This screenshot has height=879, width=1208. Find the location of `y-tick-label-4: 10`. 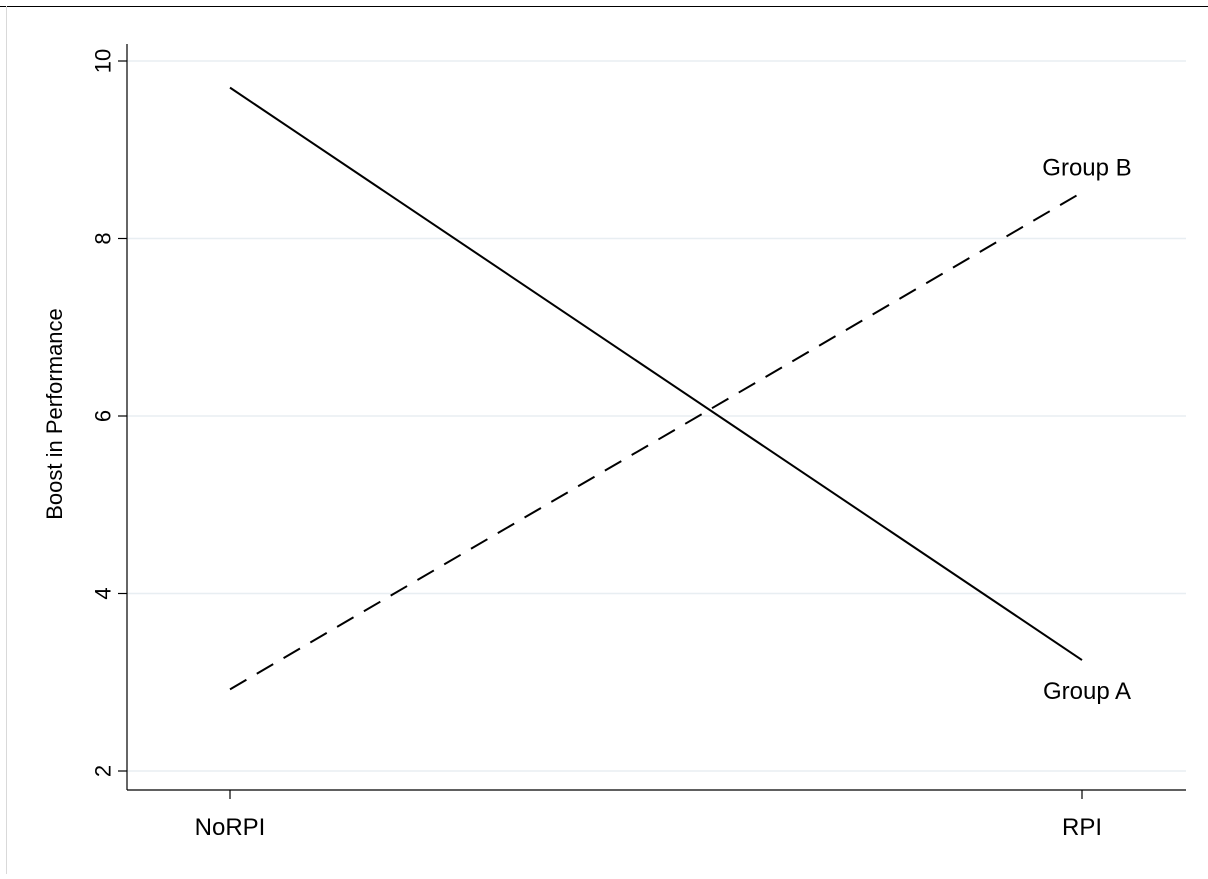

y-tick-label-4: 10 is located at coordinates (103, 61).